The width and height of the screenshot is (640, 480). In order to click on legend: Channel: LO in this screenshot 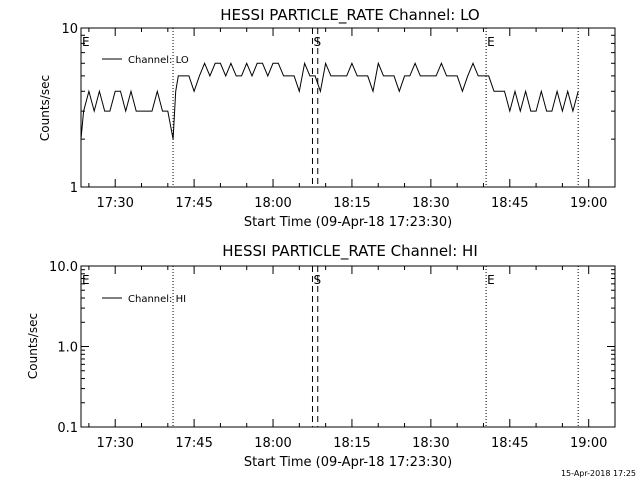, I will do `click(145, 60)`.